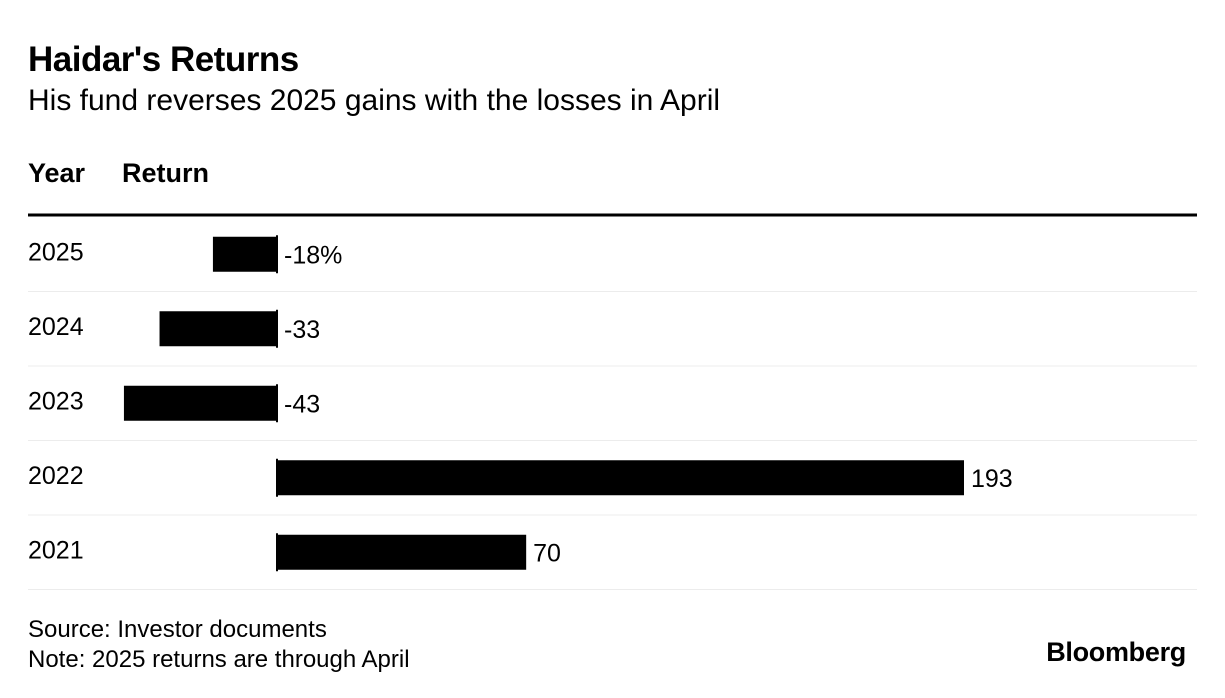 The image size is (1225, 698). I want to click on year-label: 2025, so click(56, 252).